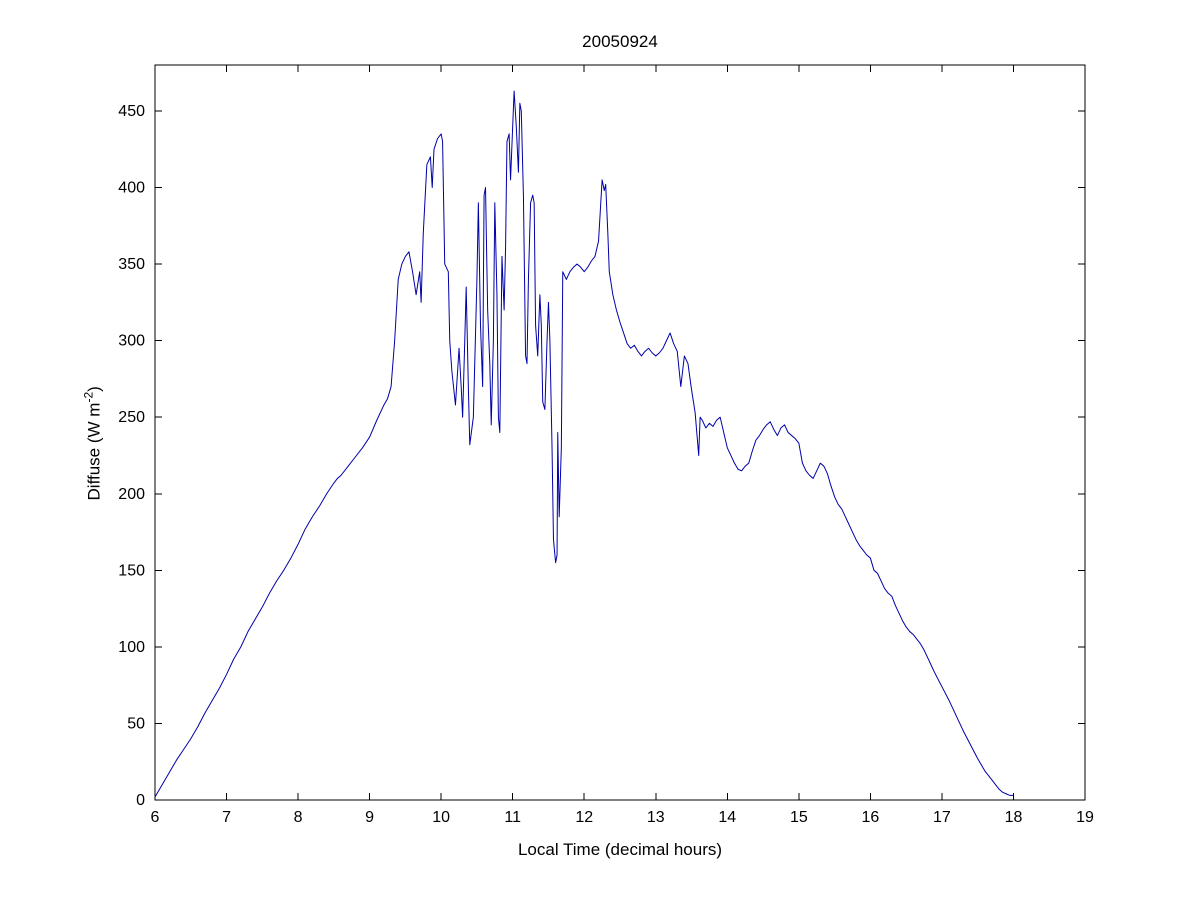 The height and width of the screenshot is (900, 1200). I want to click on y-tick-label: 0, so click(140, 800).